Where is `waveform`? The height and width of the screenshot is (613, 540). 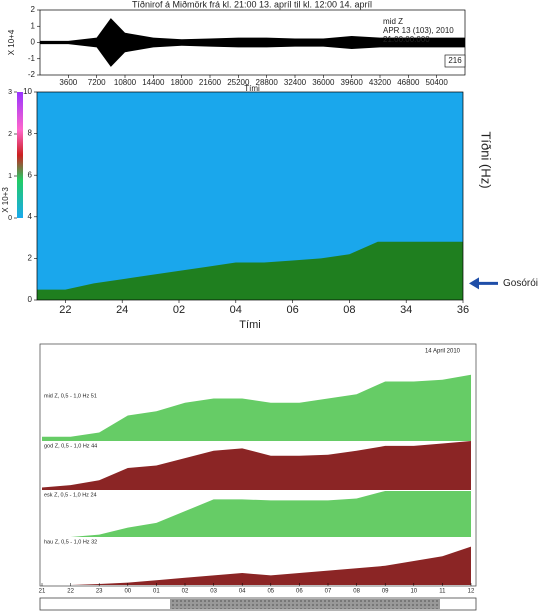 waveform is located at coordinates (252, 42).